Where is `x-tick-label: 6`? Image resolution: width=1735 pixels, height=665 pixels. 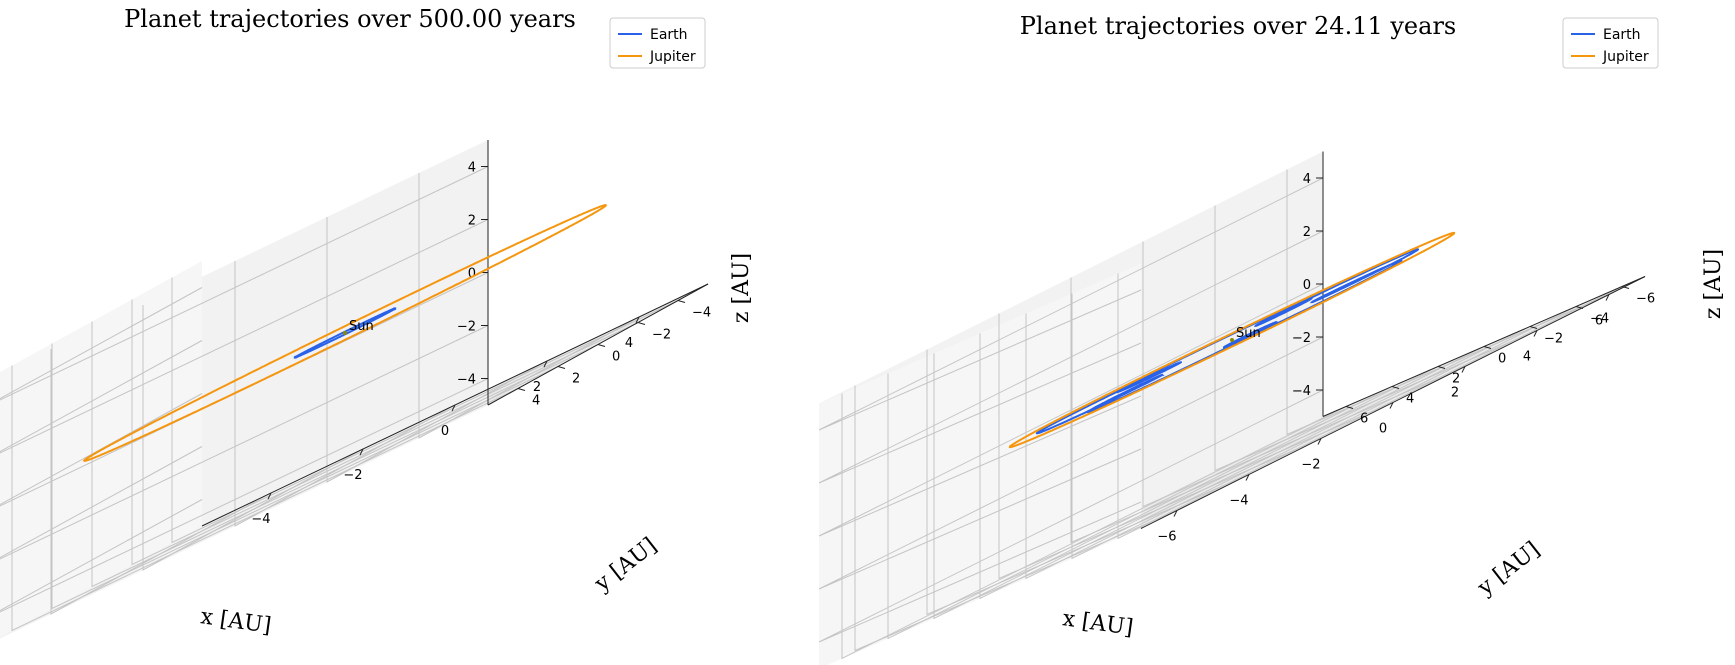 x-tick-label: 6 is located at coordinates (1599, 321).